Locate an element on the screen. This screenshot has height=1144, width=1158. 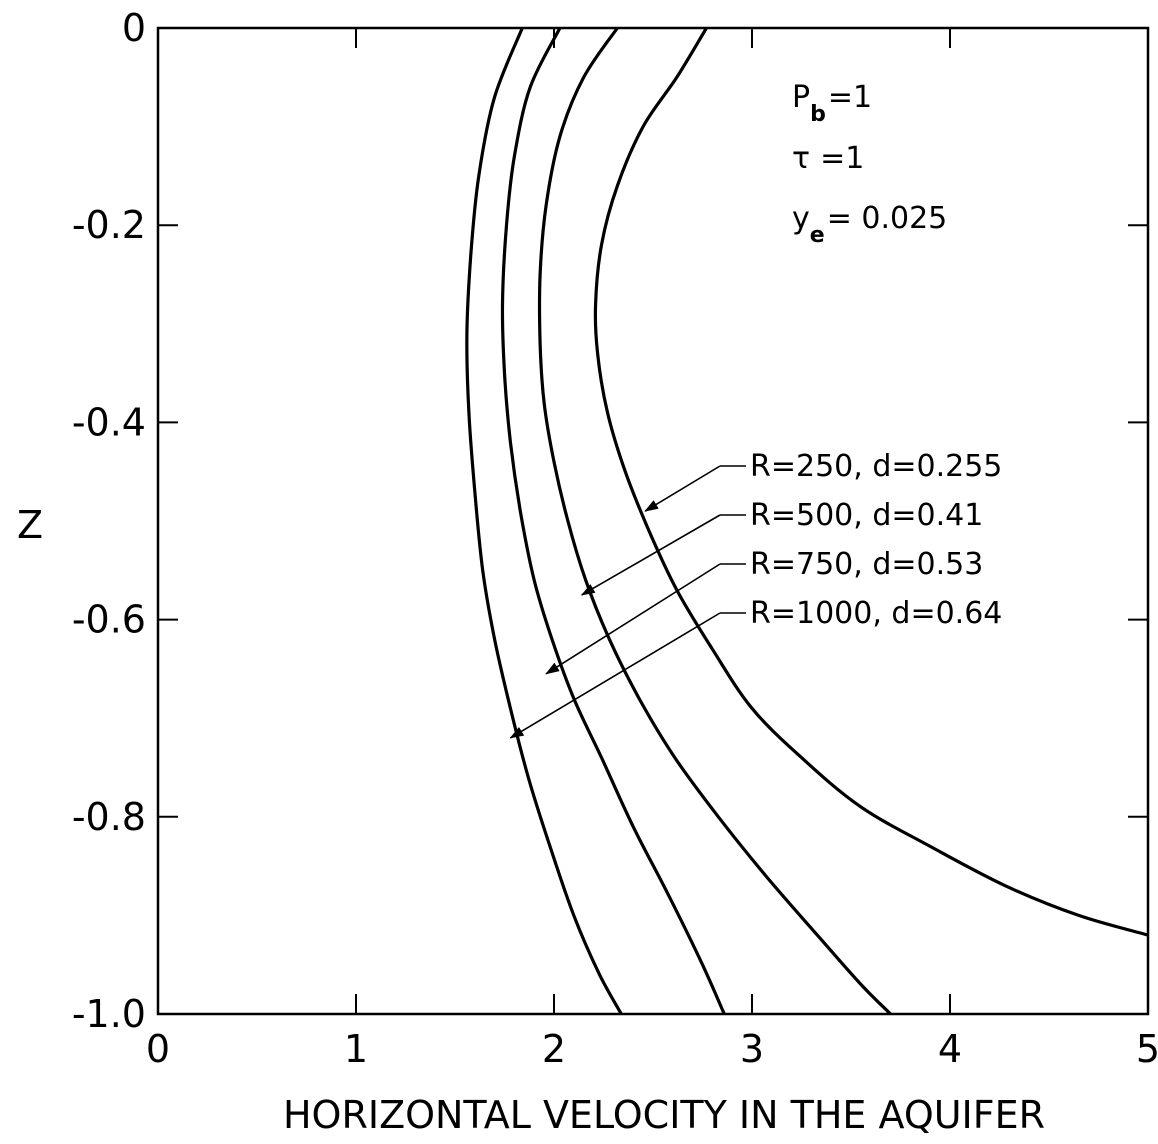
y-tick-label: -0.8 is located at coordinates (109, 817).